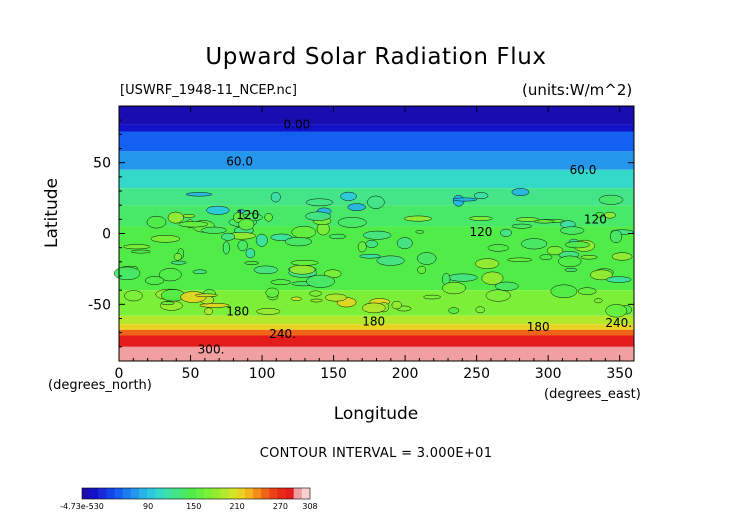 Image resolution: width=752 pixels, height=532 pixels. I want to click on colorbar-tick-label: 150, so click(193, 506).